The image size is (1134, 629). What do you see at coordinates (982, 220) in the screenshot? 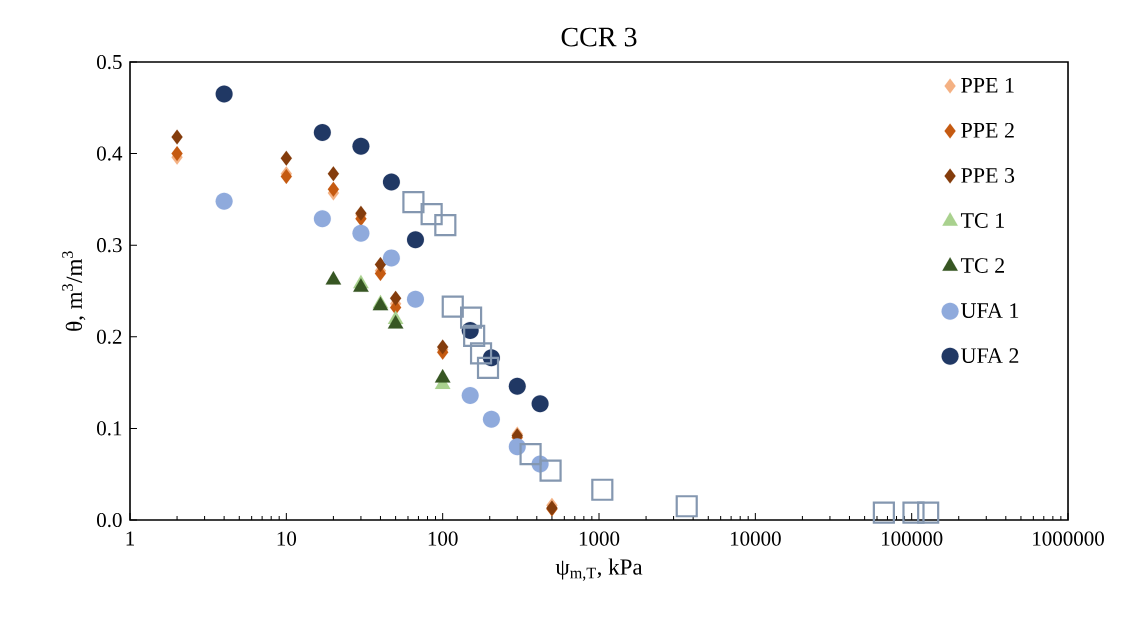
I see `legend-label: TC 1` at bounding box center [982, 220].